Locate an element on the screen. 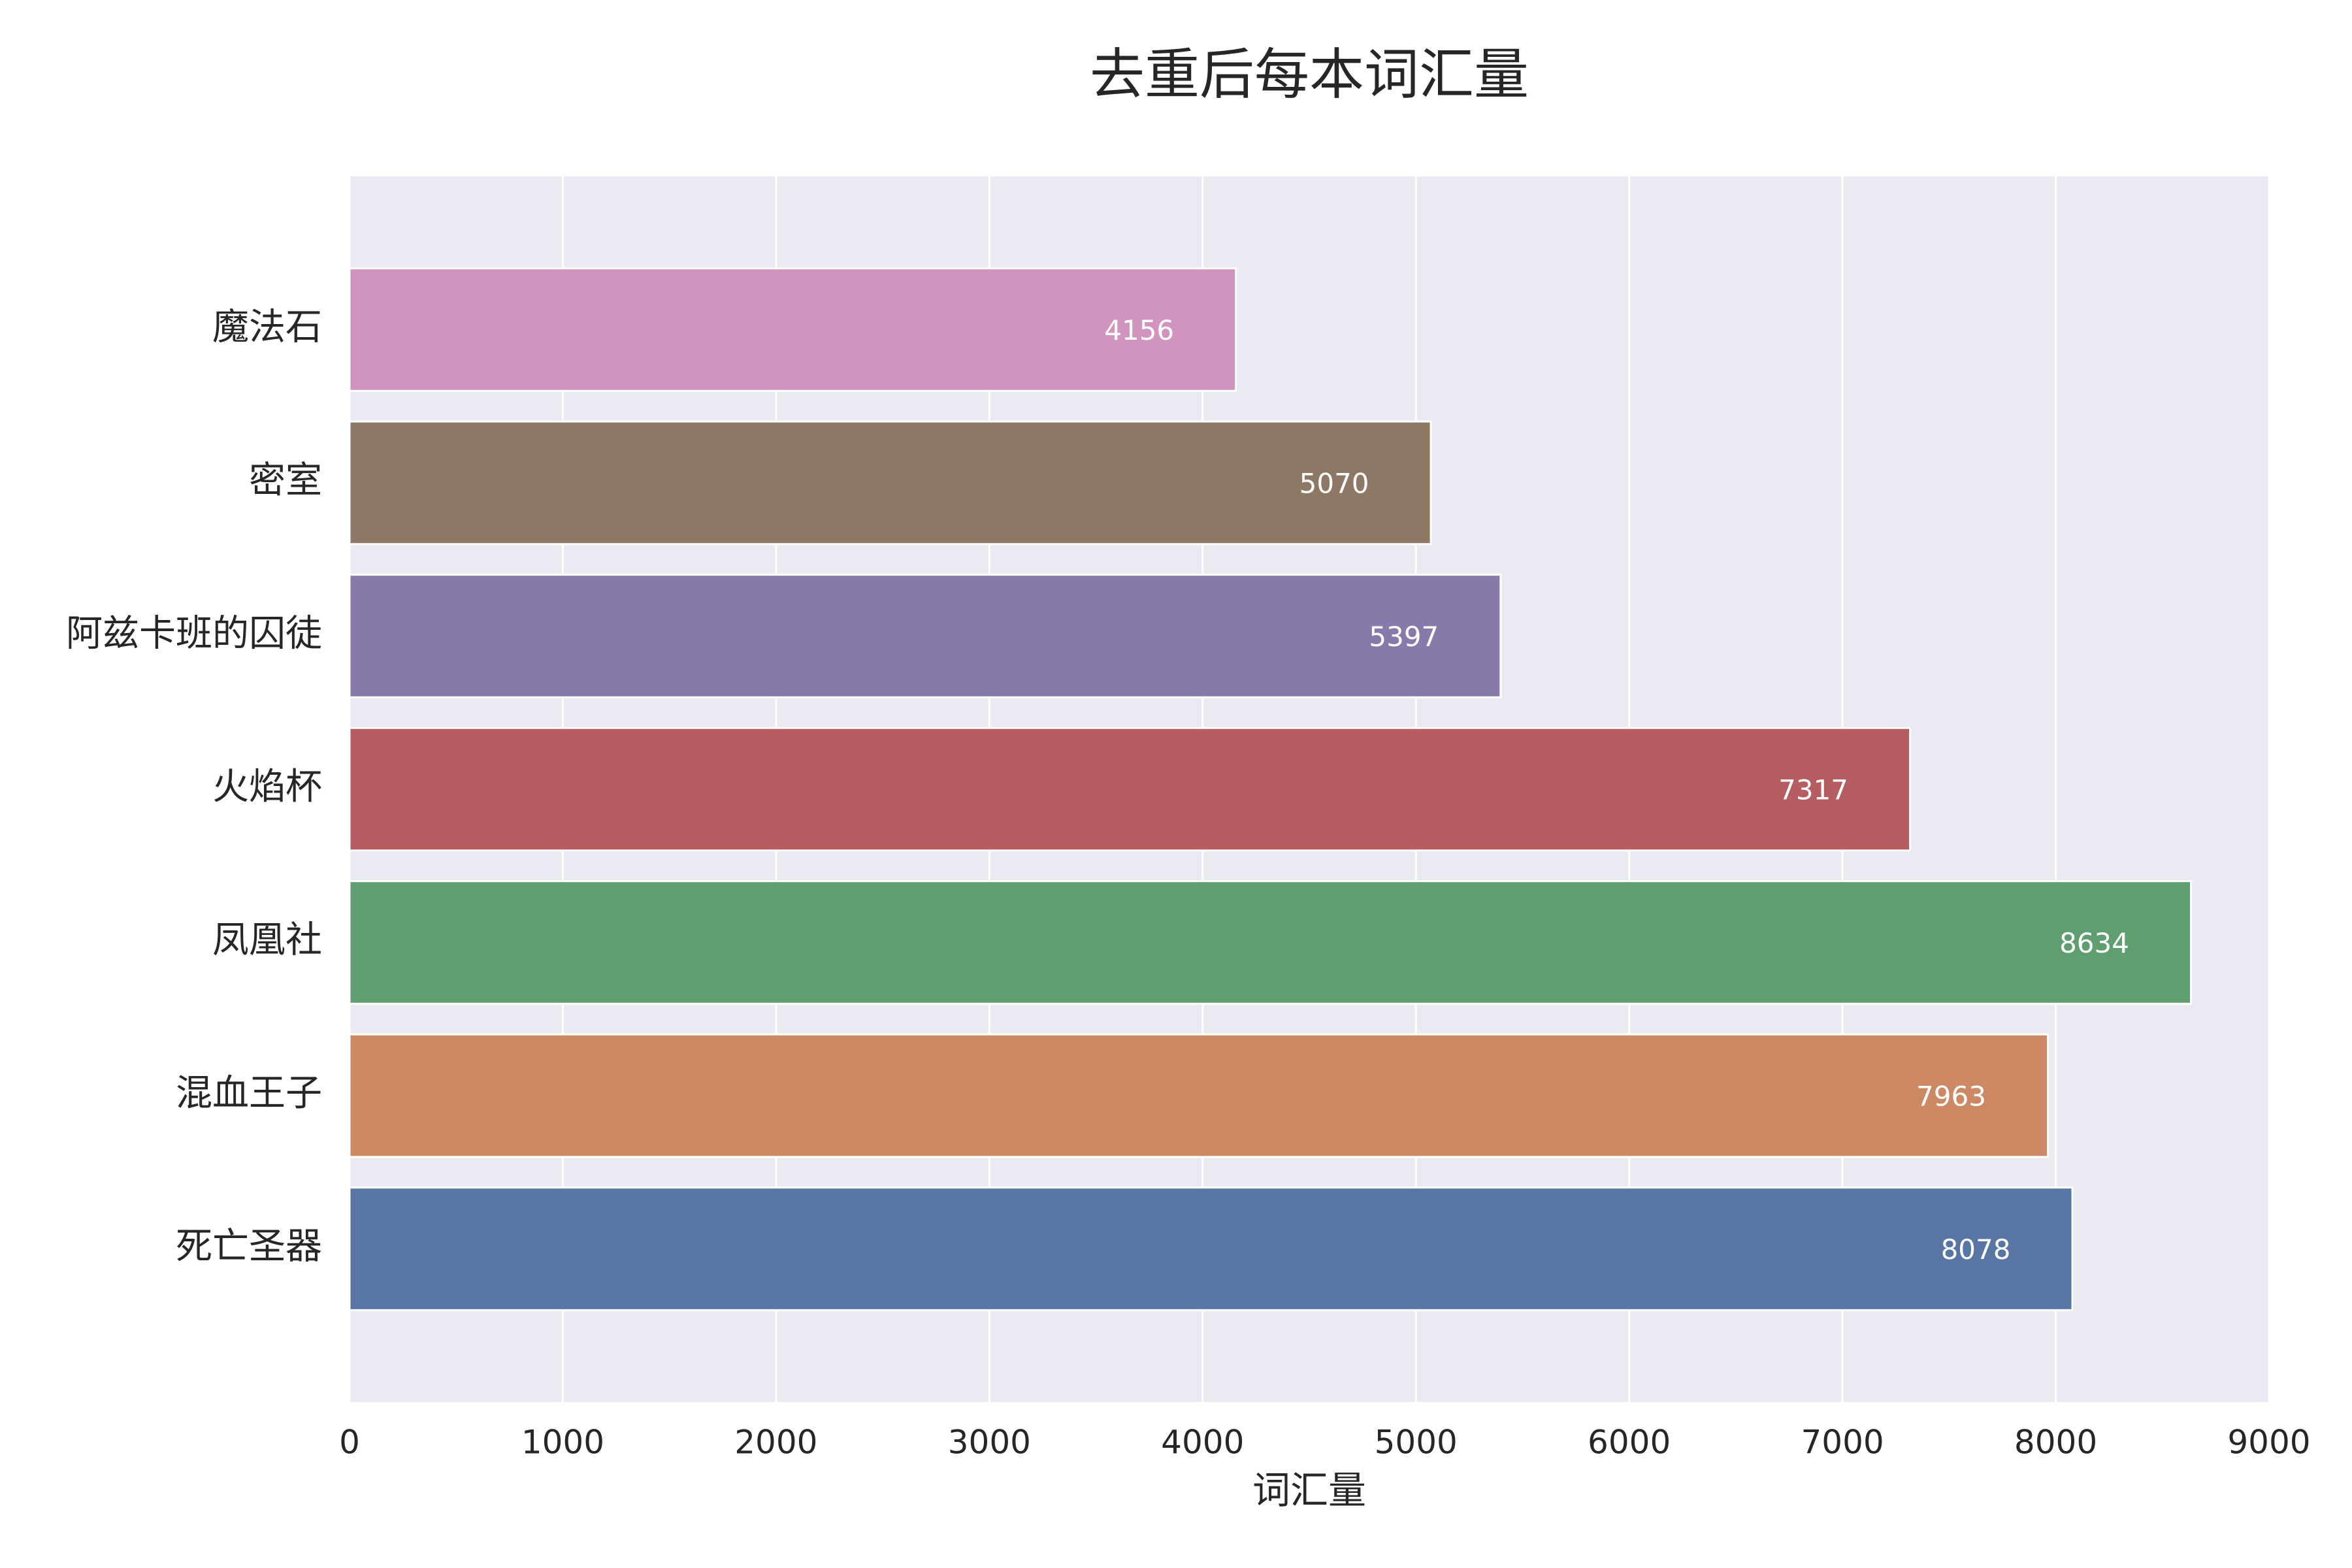  x-tick-label: 1000 is located at coordinates (562, 1443).